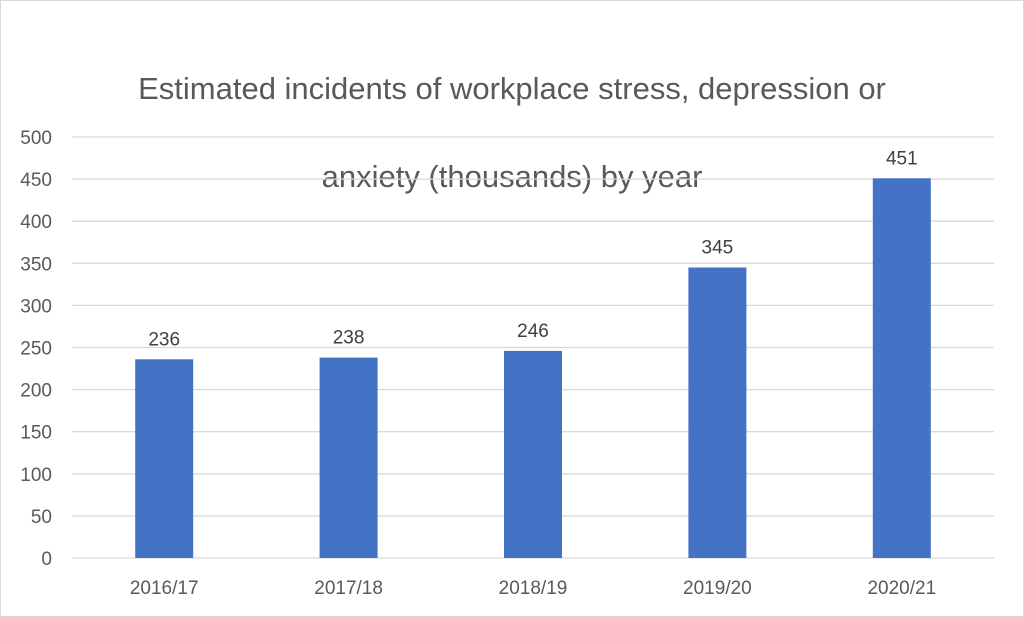  What do you see at coordinates (717, 588) in the screenshot?
I see `x-tick-label: 2019/20` at bounding box center [717, 588].